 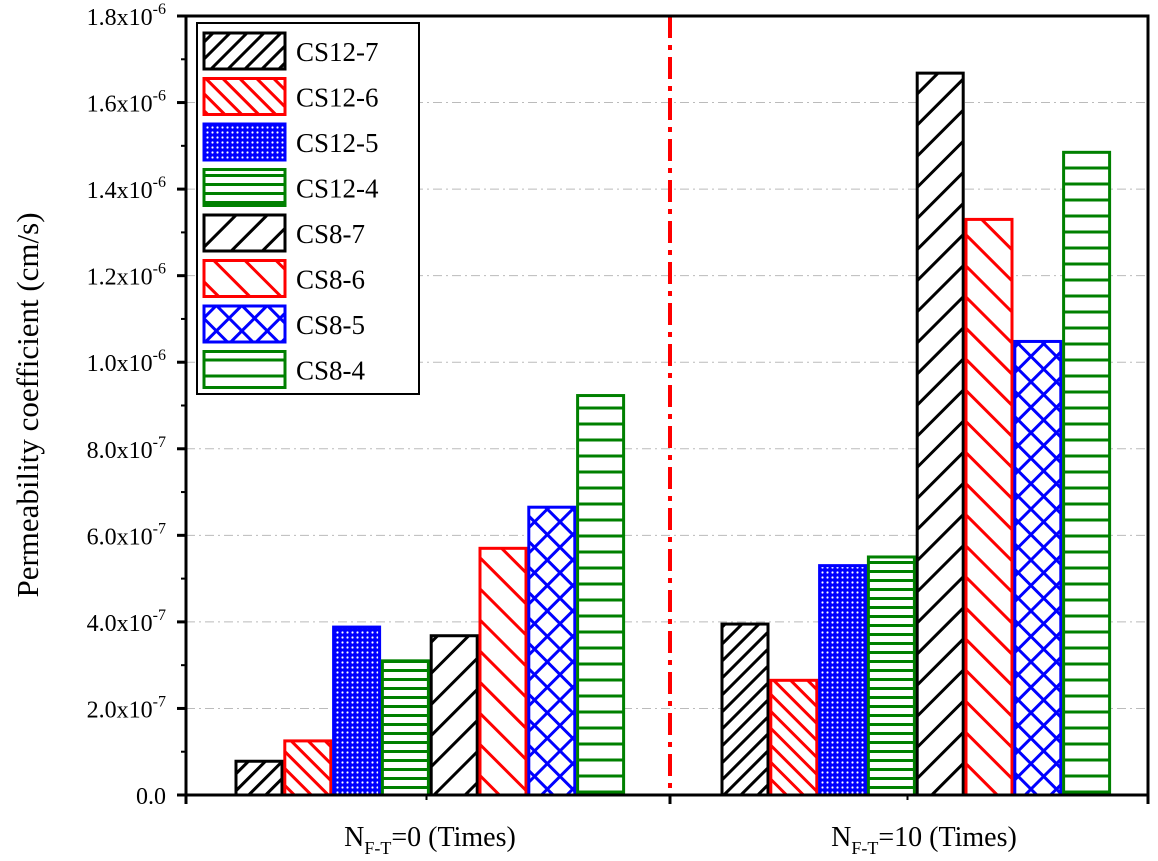 I want to click on legend-label-cs8-6: CS8-6, so click(x=330, y=280).